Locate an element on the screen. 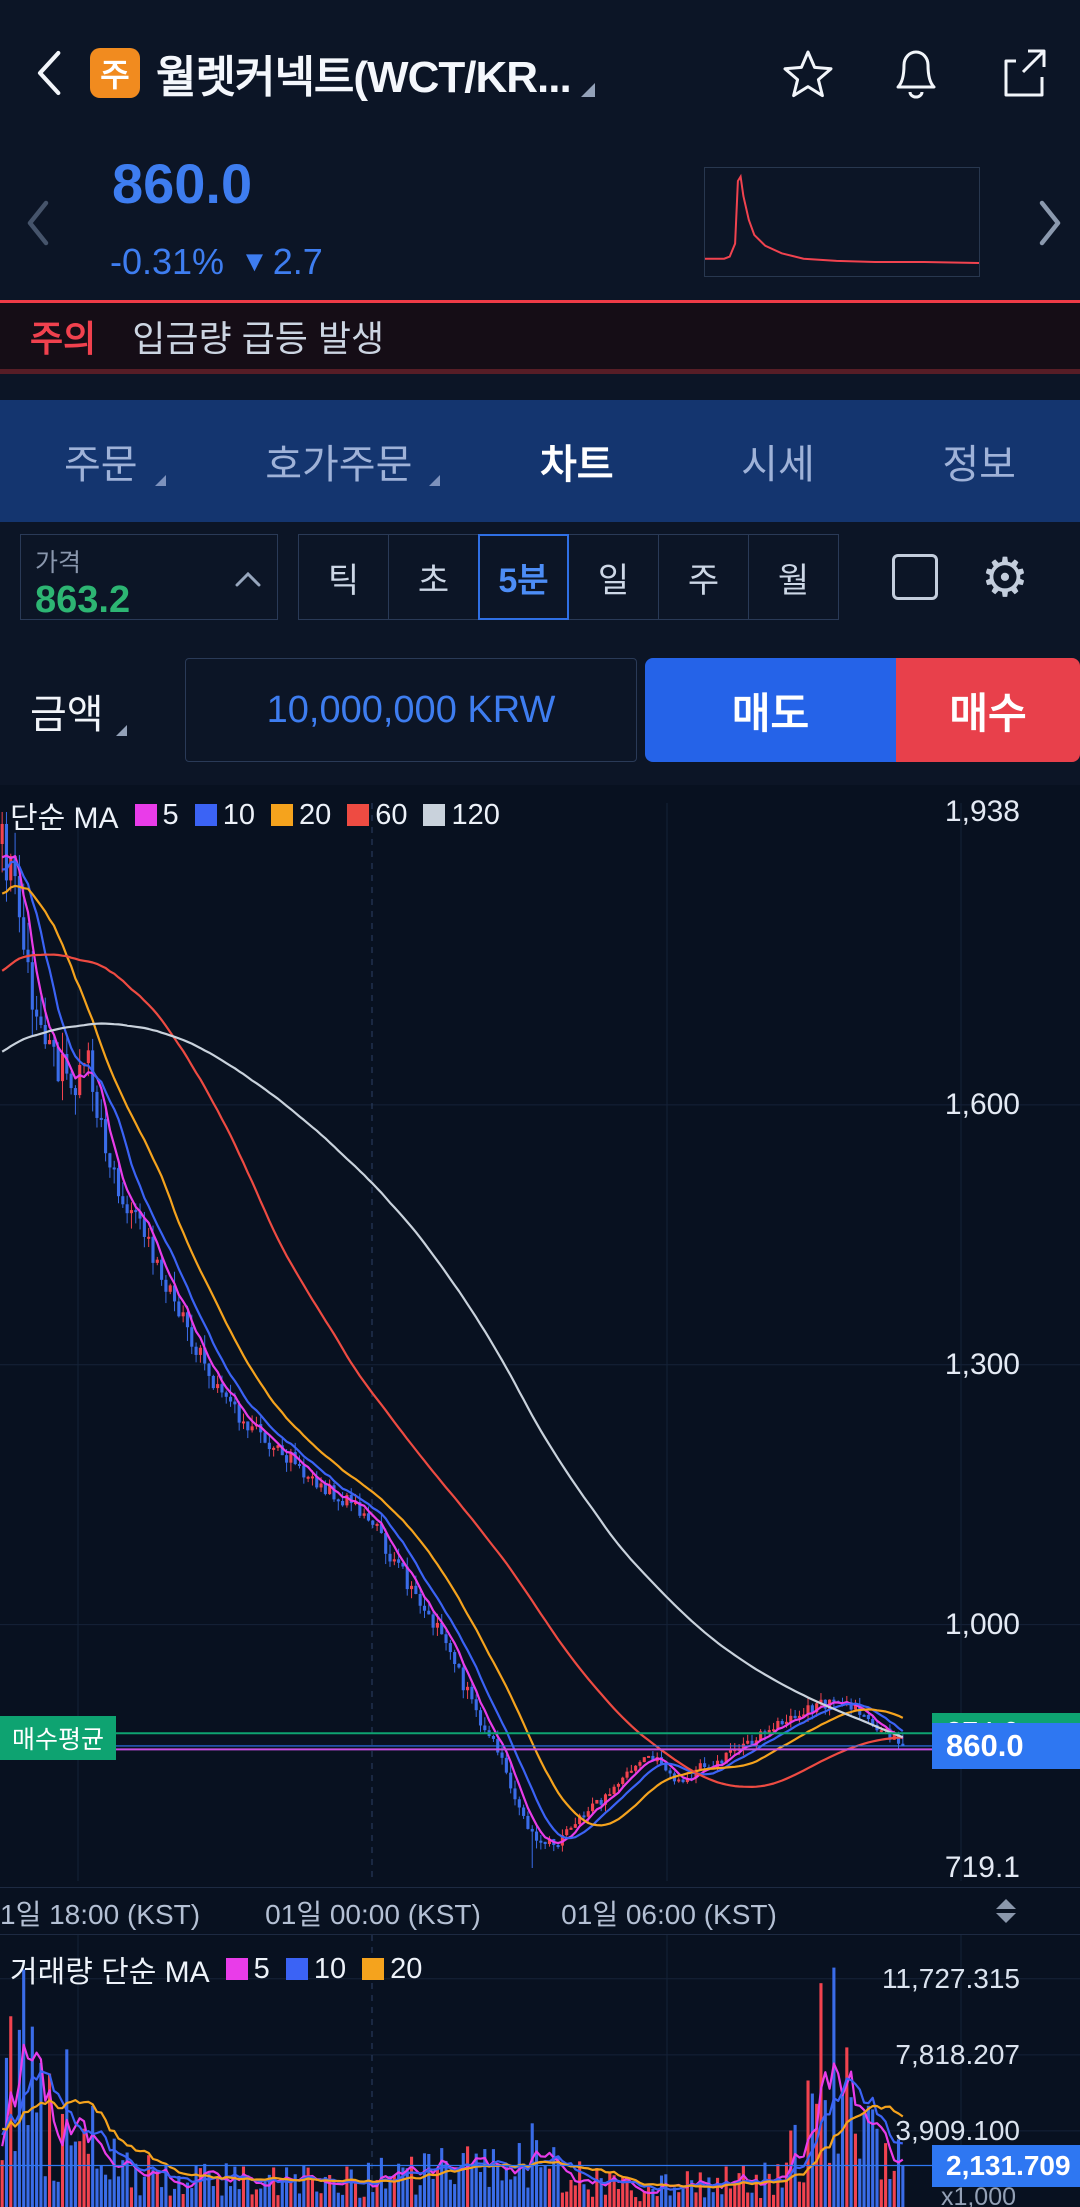 The width and height of the screenshot is (1080, 2207). change-percent: -0.31% is located at coordinates (167, 261).